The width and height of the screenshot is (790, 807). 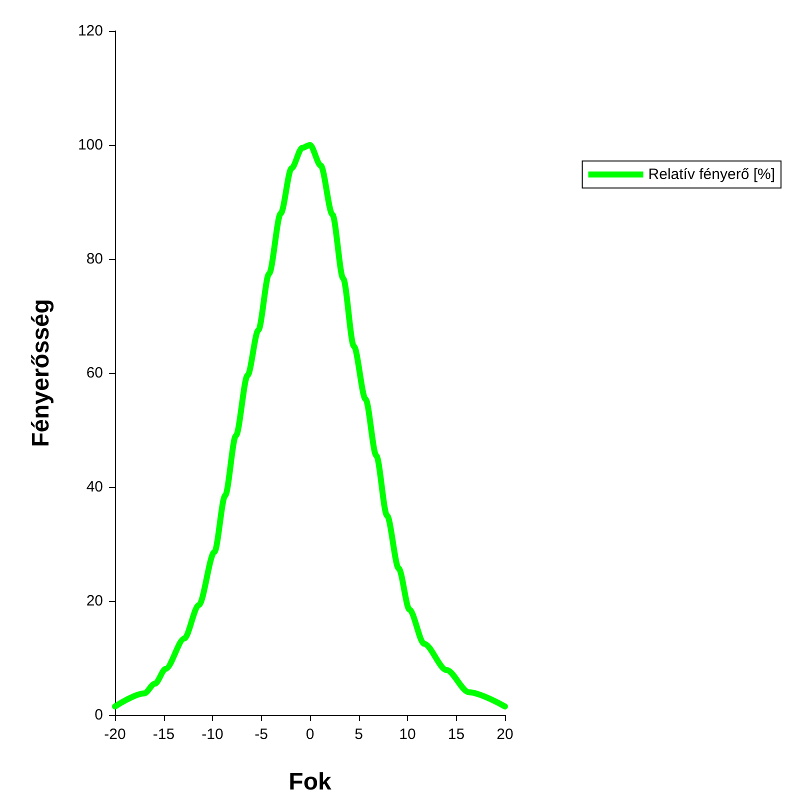 I want to click on y-tick-label: 80, so click(x=94, y=259).